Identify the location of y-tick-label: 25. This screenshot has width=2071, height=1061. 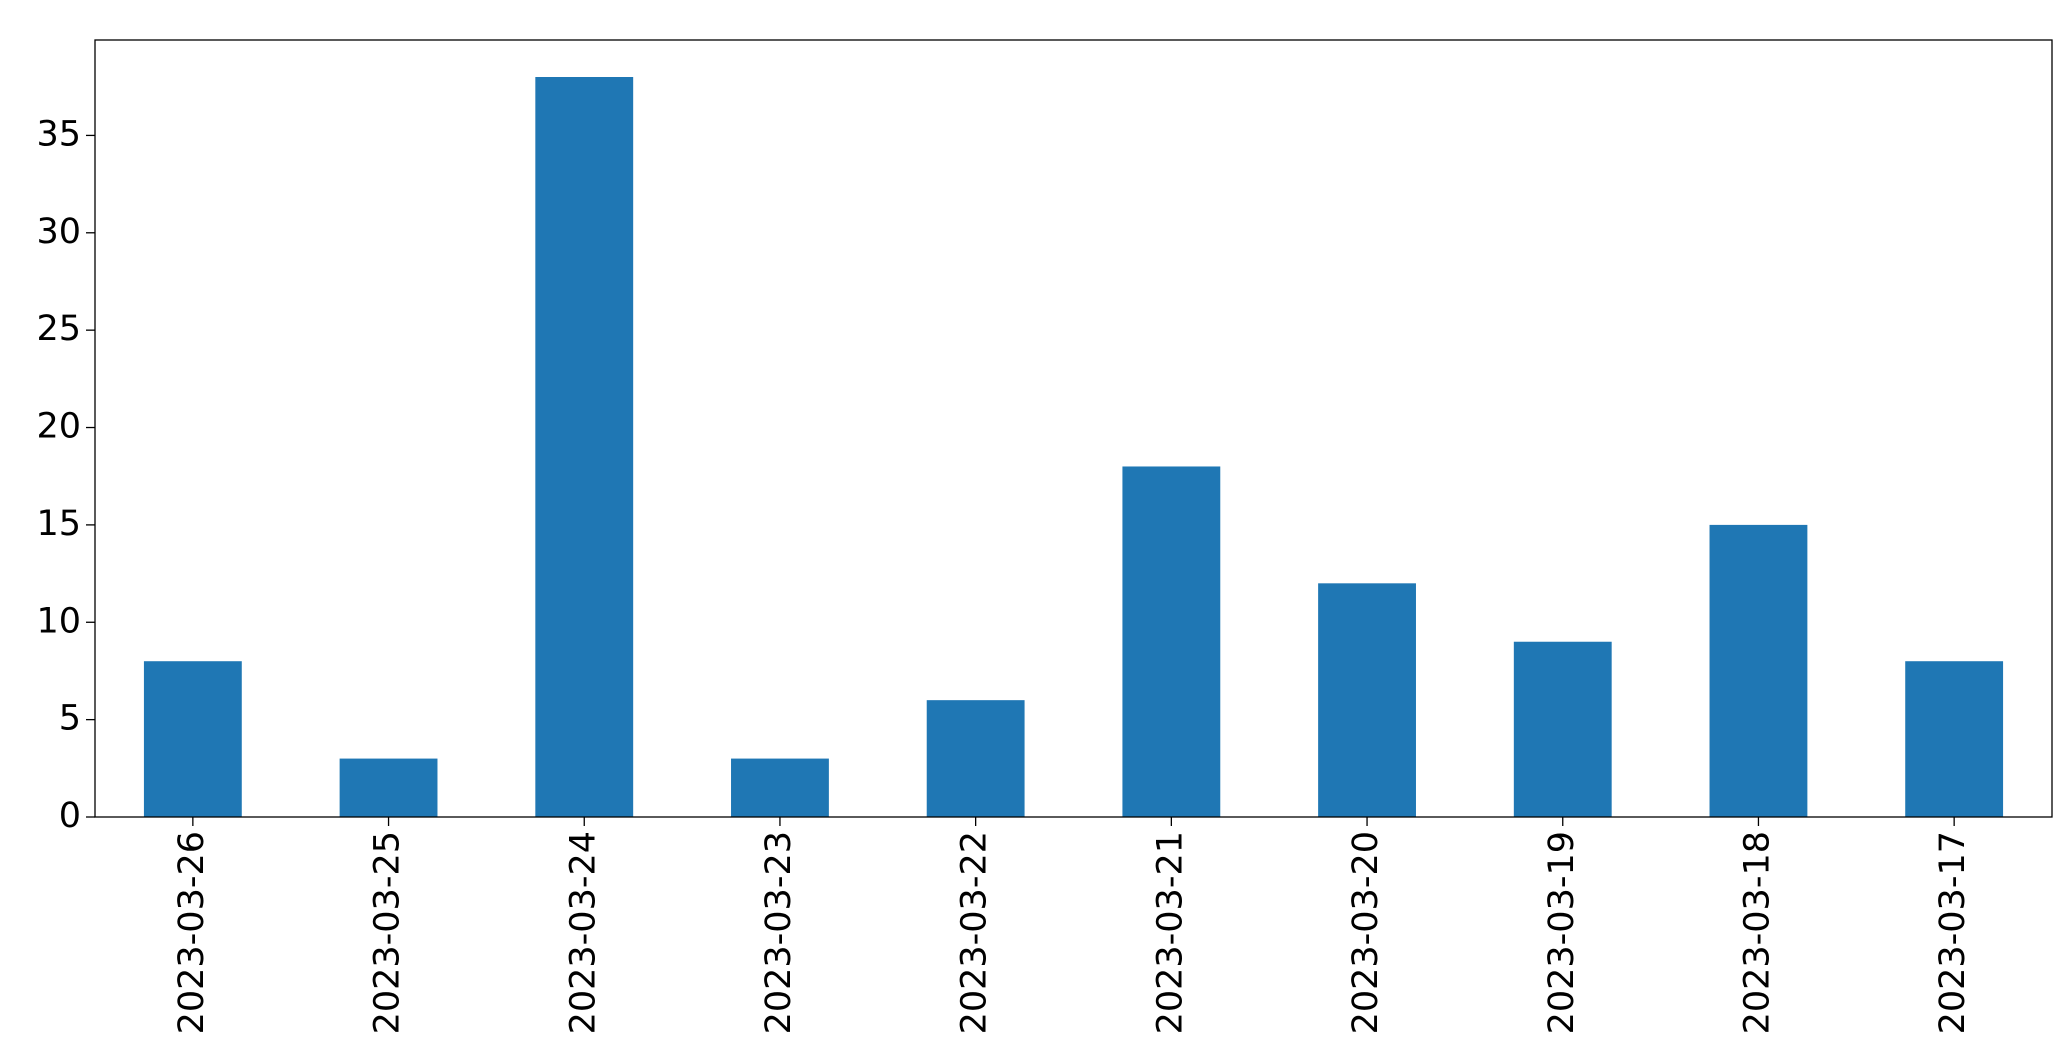
(58, 329).